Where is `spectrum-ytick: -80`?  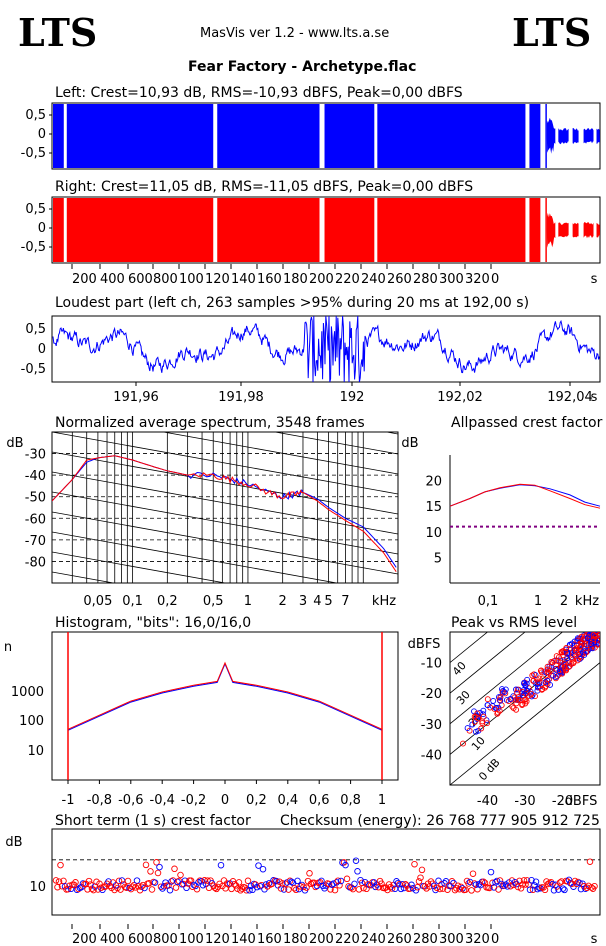 spectrum-ytick: -80 is located at coordinates (35, 562).